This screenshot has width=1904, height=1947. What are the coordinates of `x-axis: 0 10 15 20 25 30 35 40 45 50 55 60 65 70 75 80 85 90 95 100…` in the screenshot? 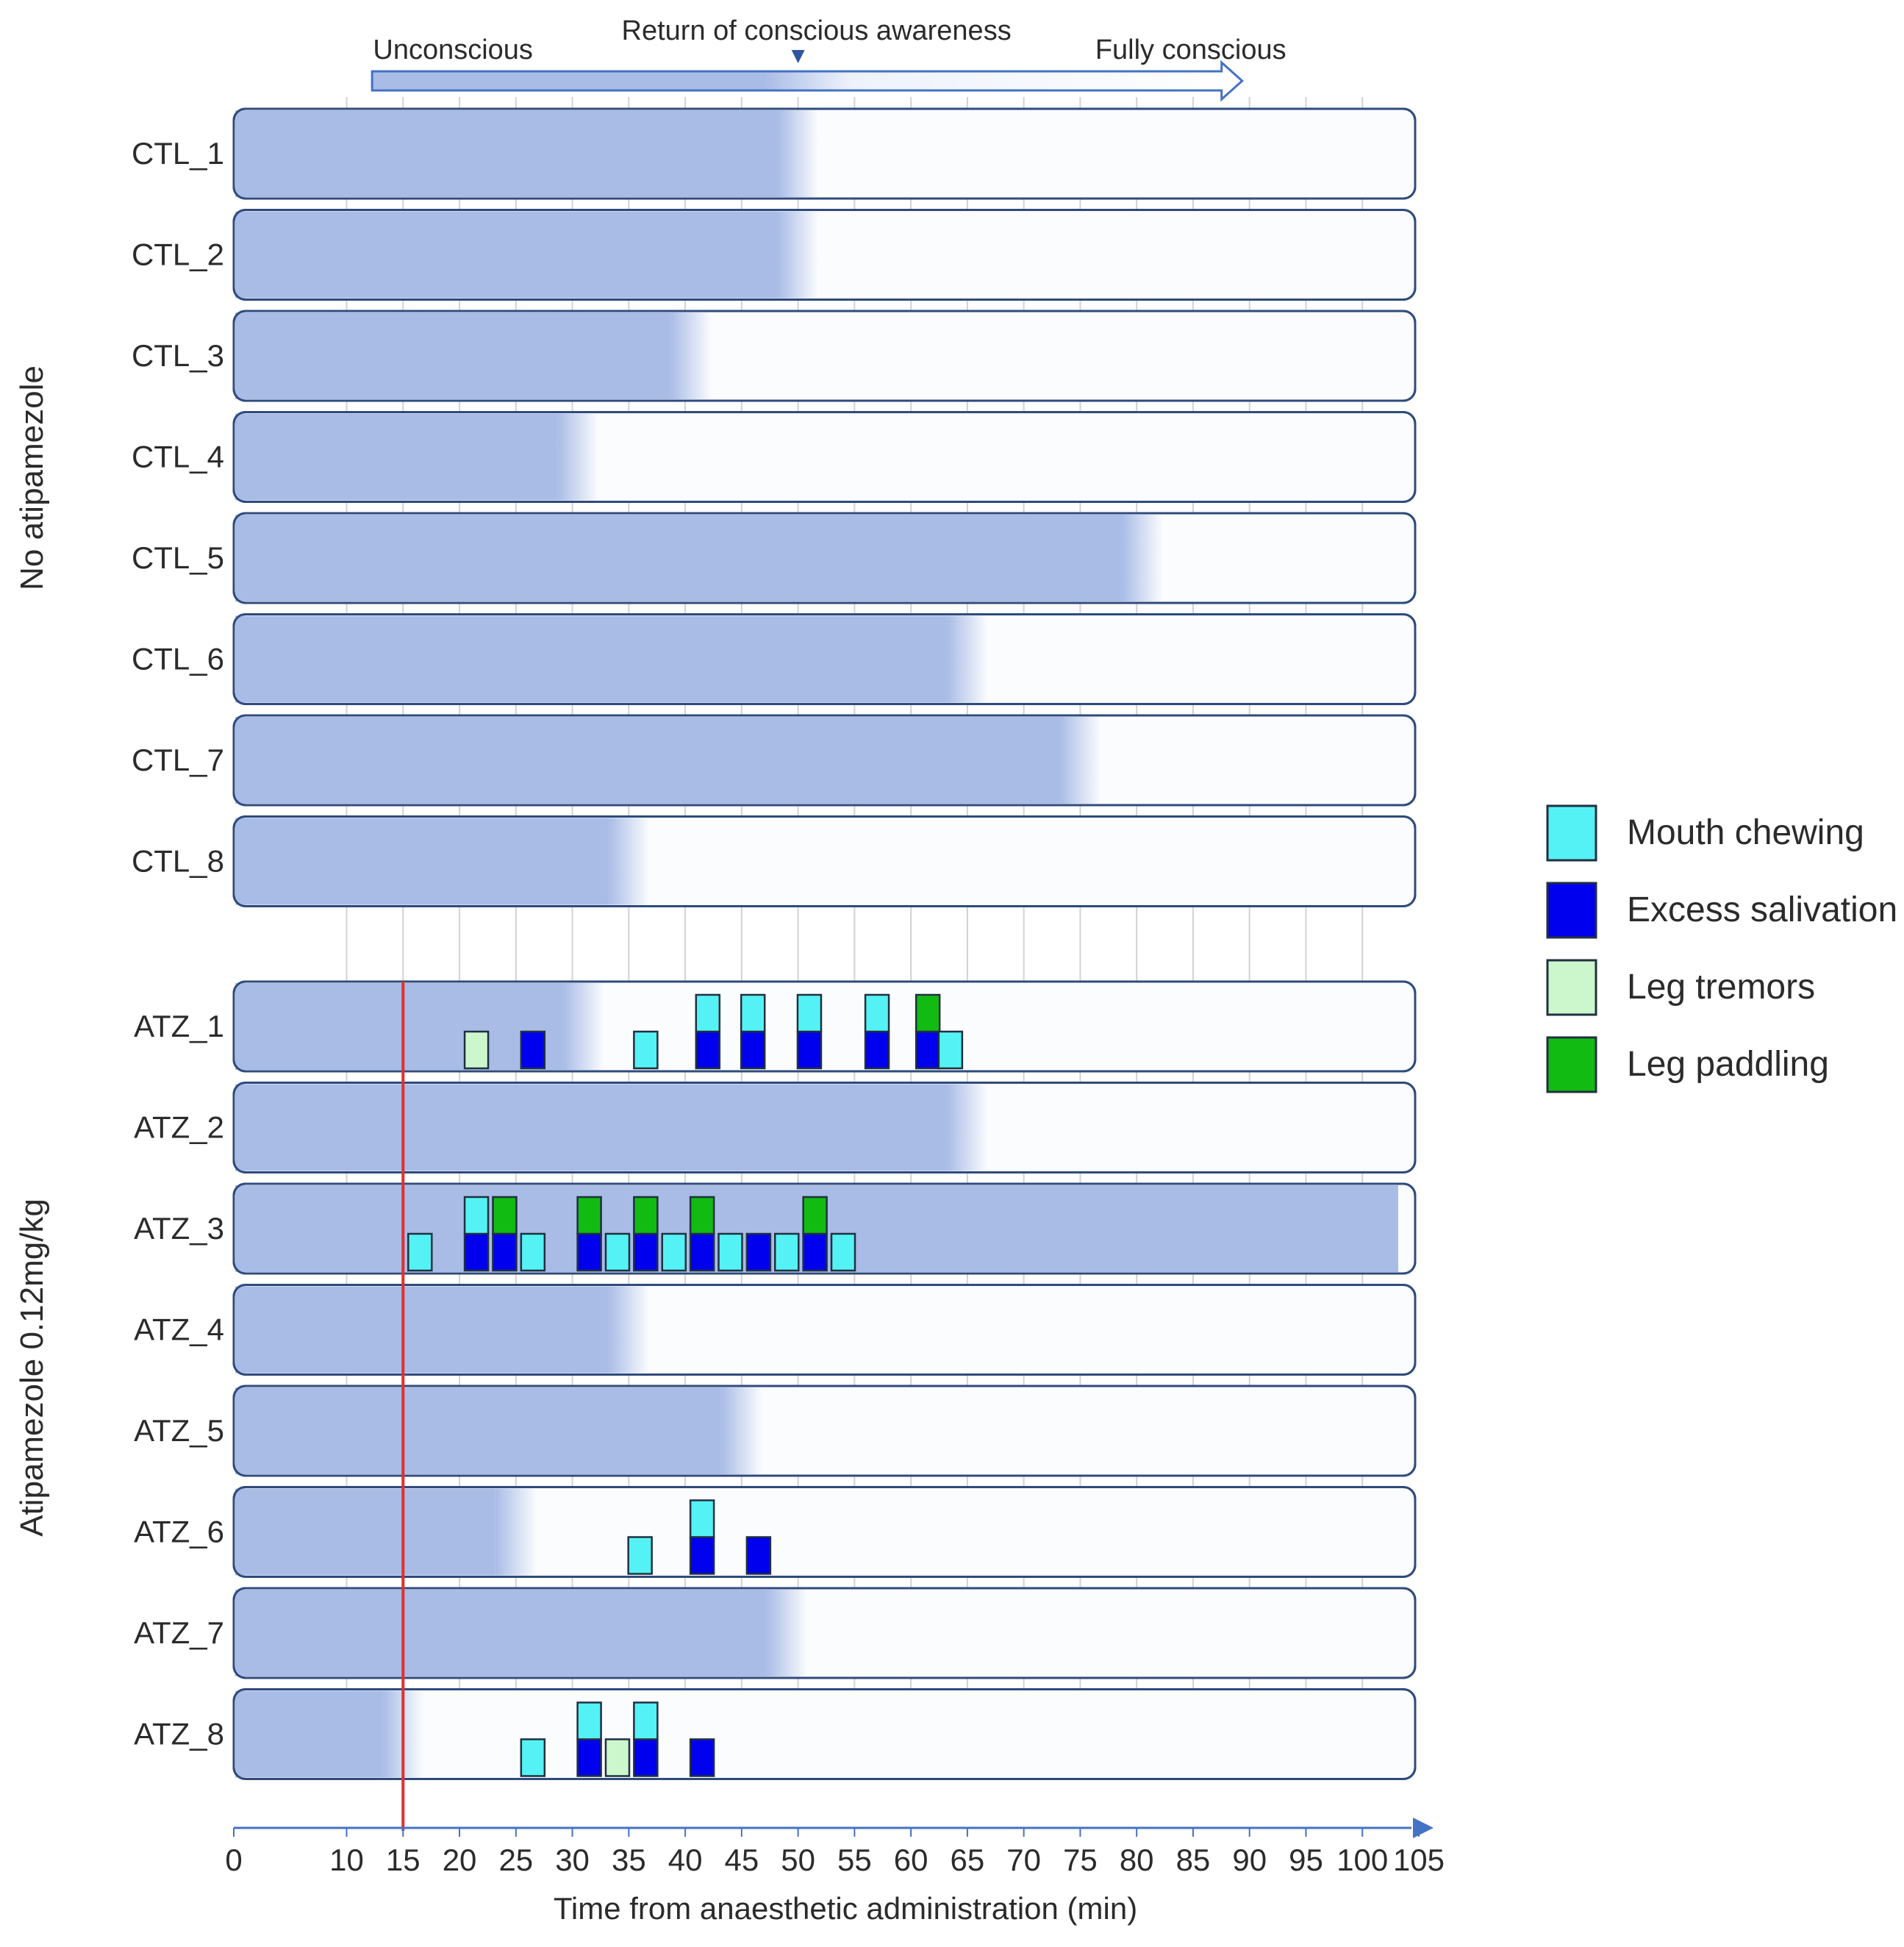 It's located at (835, 1847).